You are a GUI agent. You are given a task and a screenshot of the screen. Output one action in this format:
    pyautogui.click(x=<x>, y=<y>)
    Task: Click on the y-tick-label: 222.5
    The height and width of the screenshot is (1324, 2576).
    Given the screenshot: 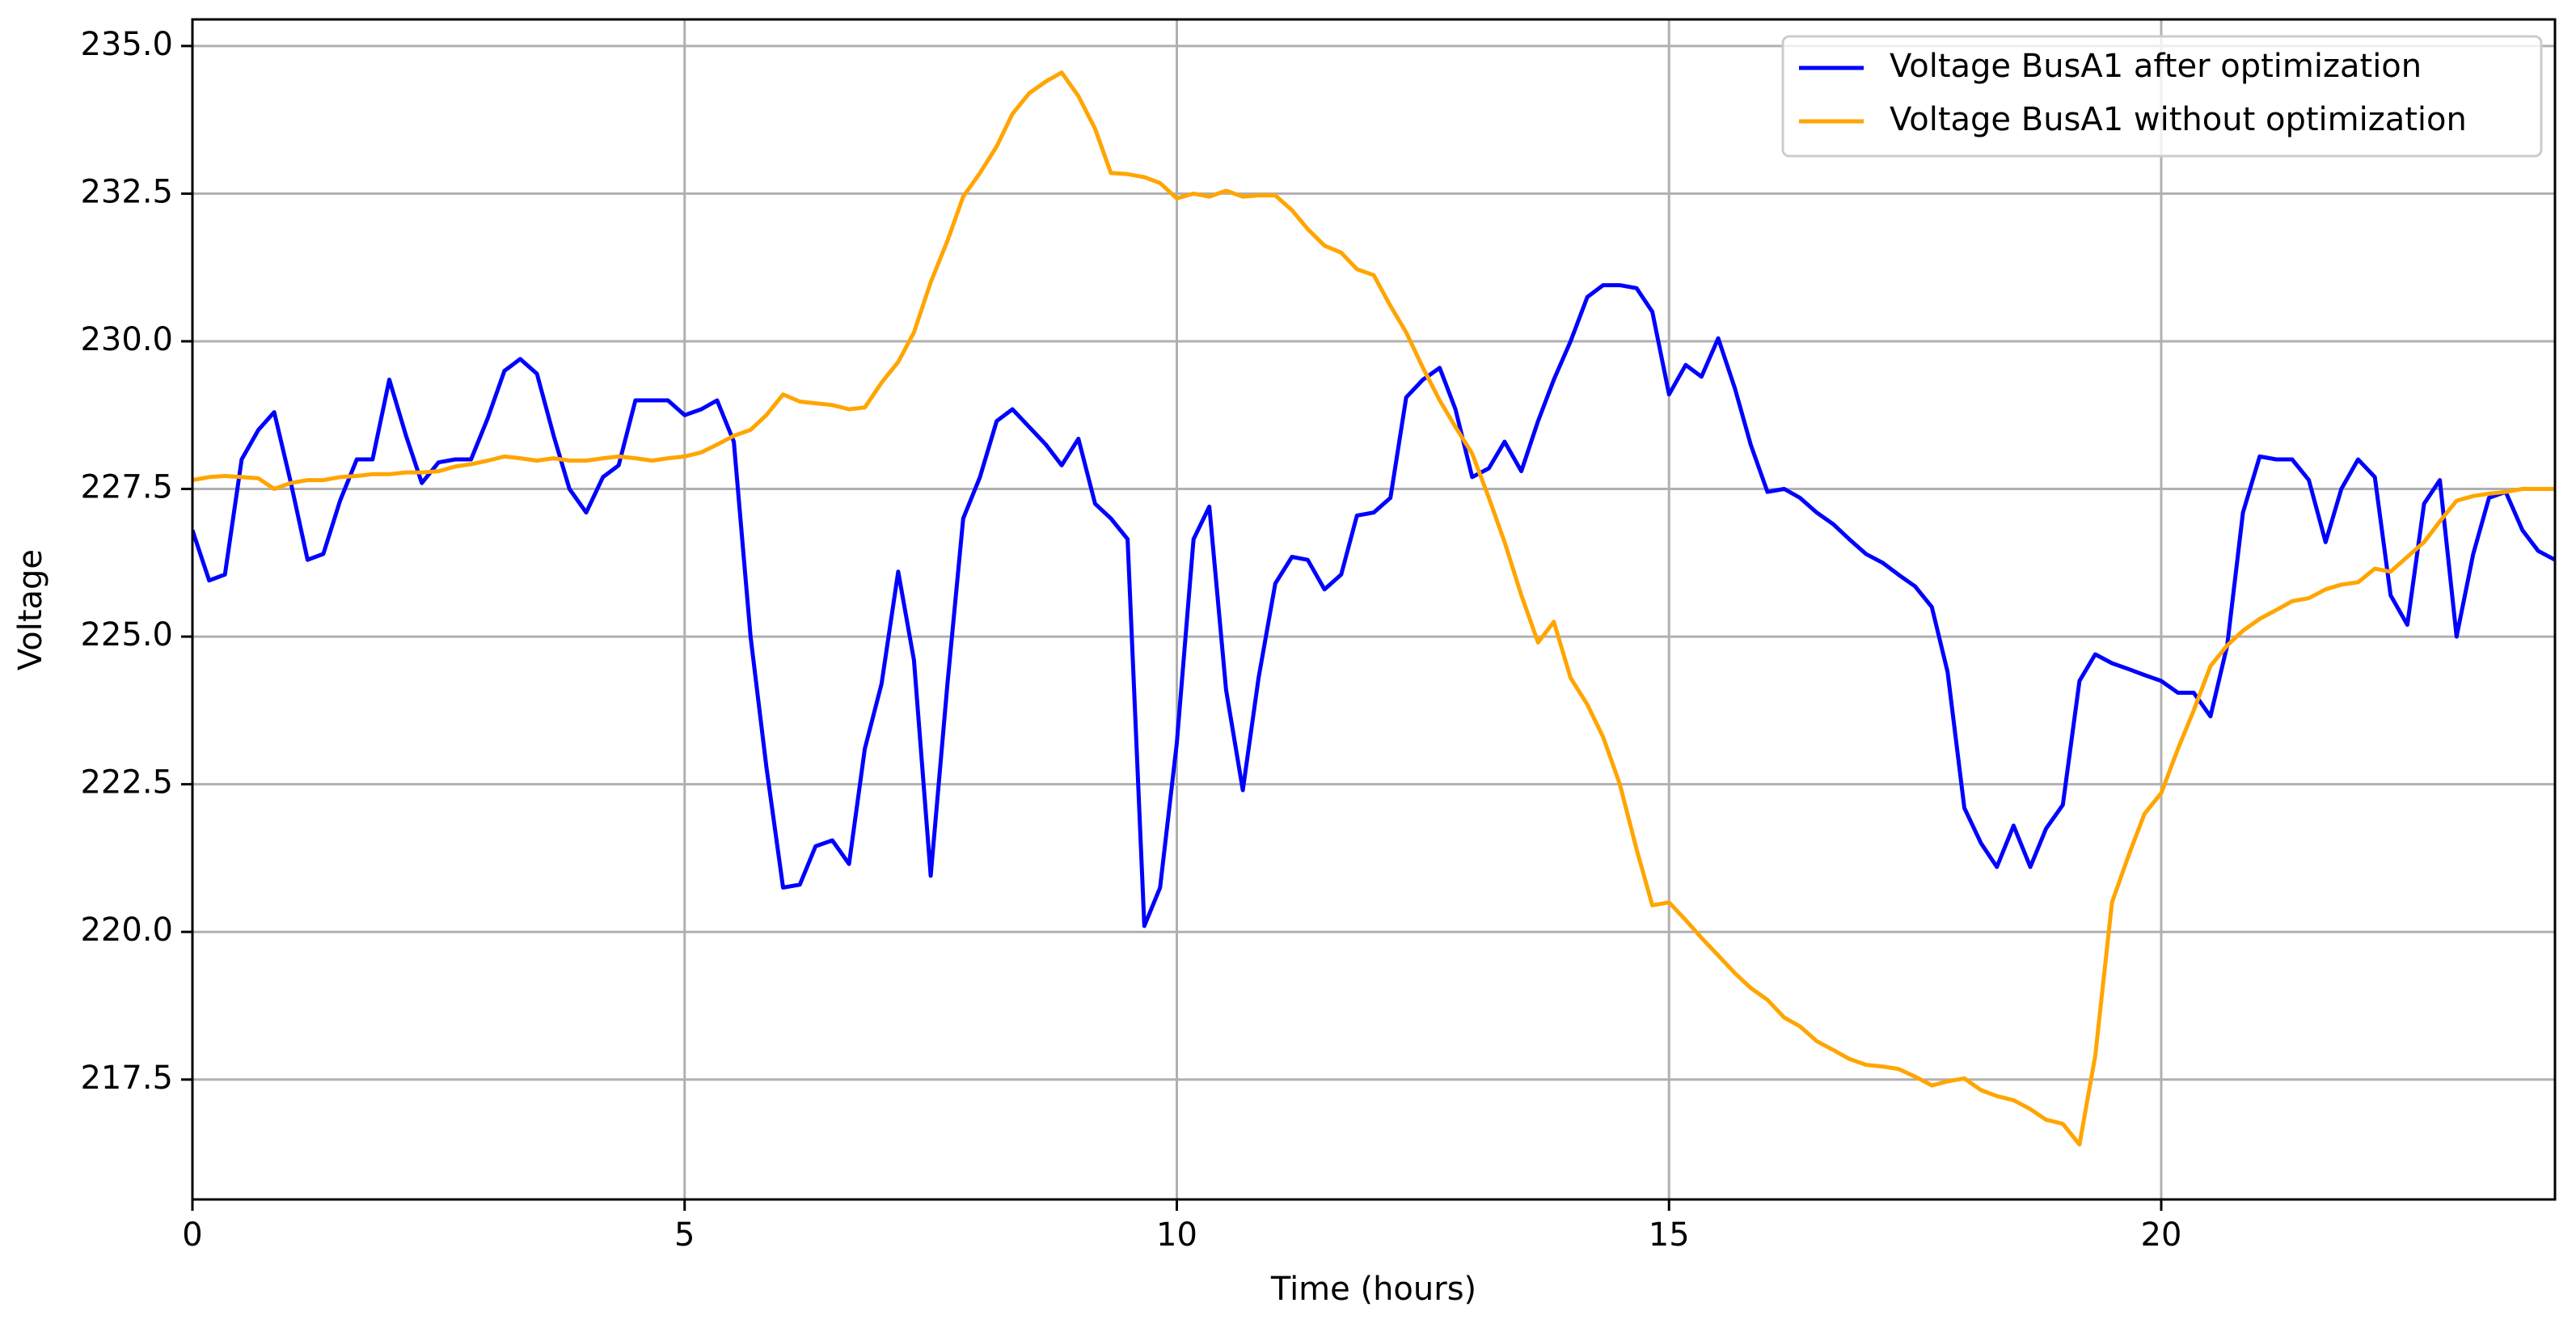 What is the action you would take?
    pyautogui.click(x=126, y=783)
    